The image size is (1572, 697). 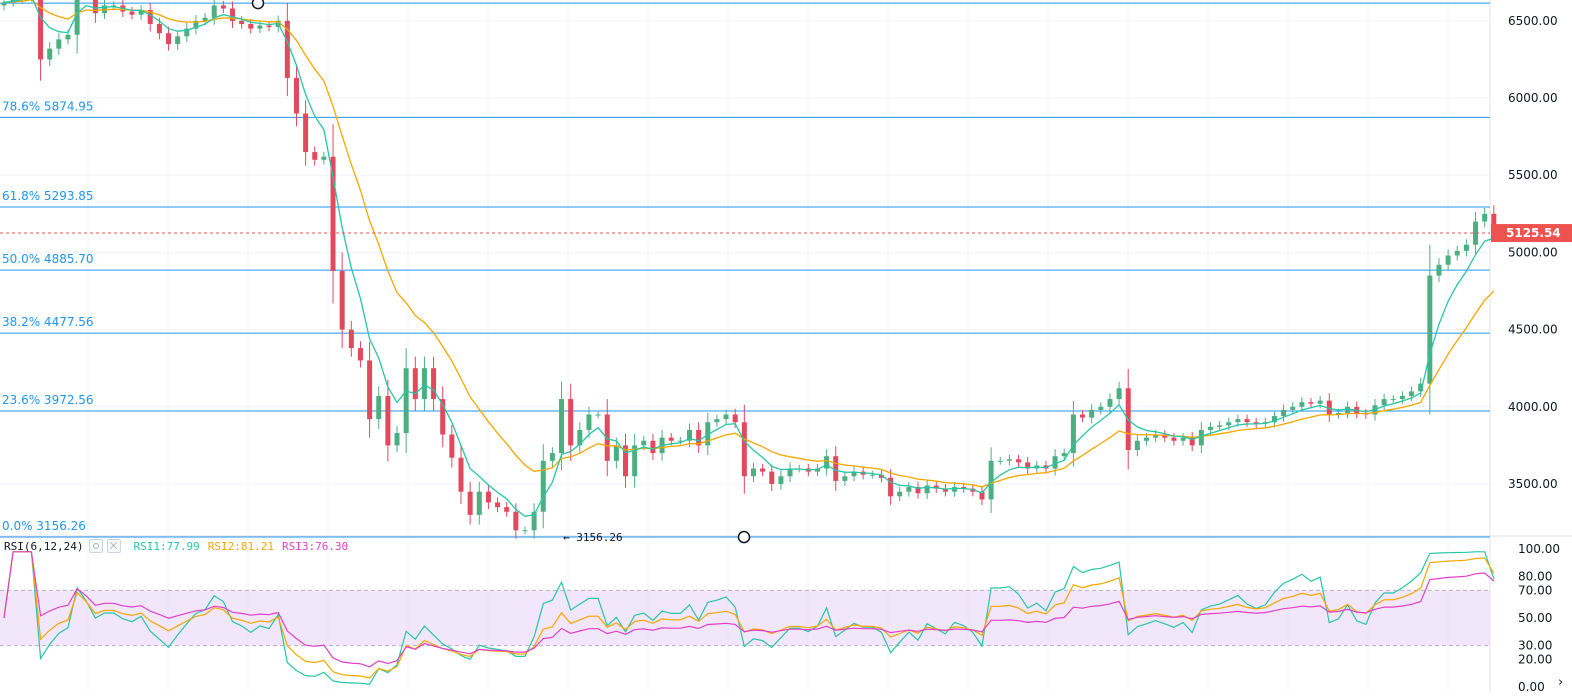 What do you see at coordinates (1533, 407) in the screenshot?
I see `price-tick-label: 4000.00` at bounding box center [1533, 407].